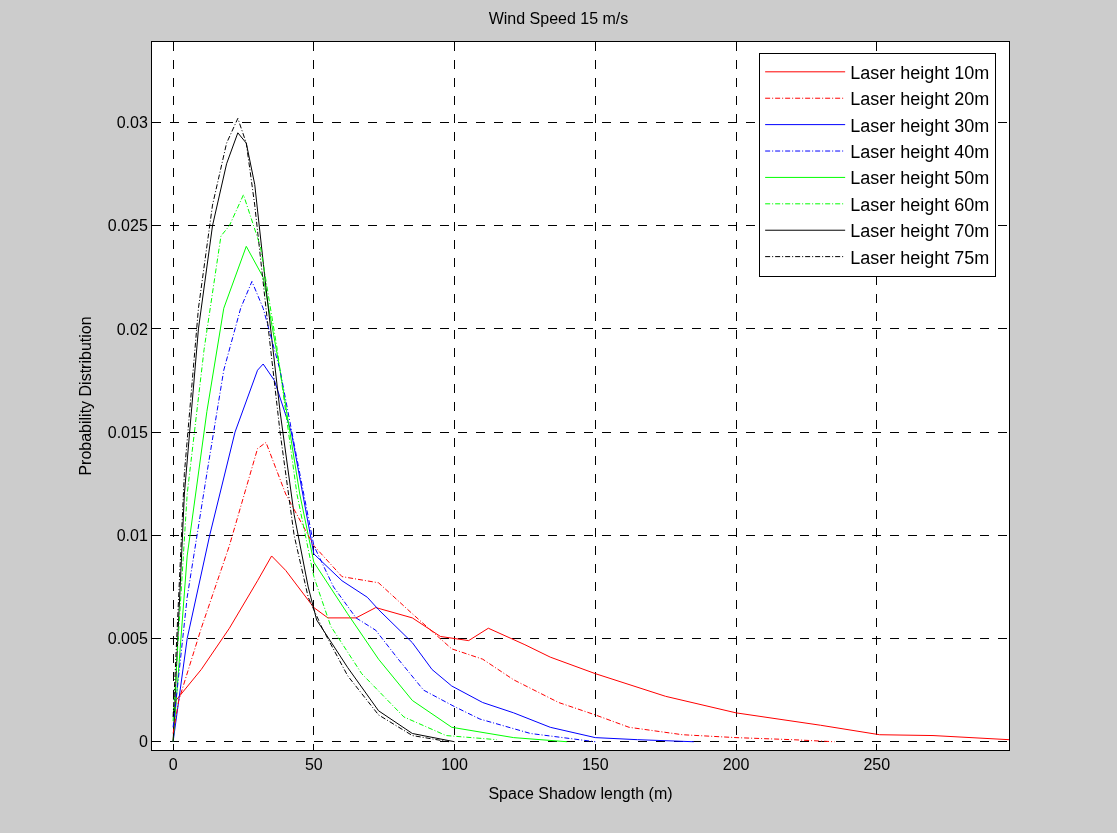 This screenshot has height=833, width=1117. Describe the element at coordinates (920, 152) in the screenshot. I see `legend-label: Laser height 40m` at that location.